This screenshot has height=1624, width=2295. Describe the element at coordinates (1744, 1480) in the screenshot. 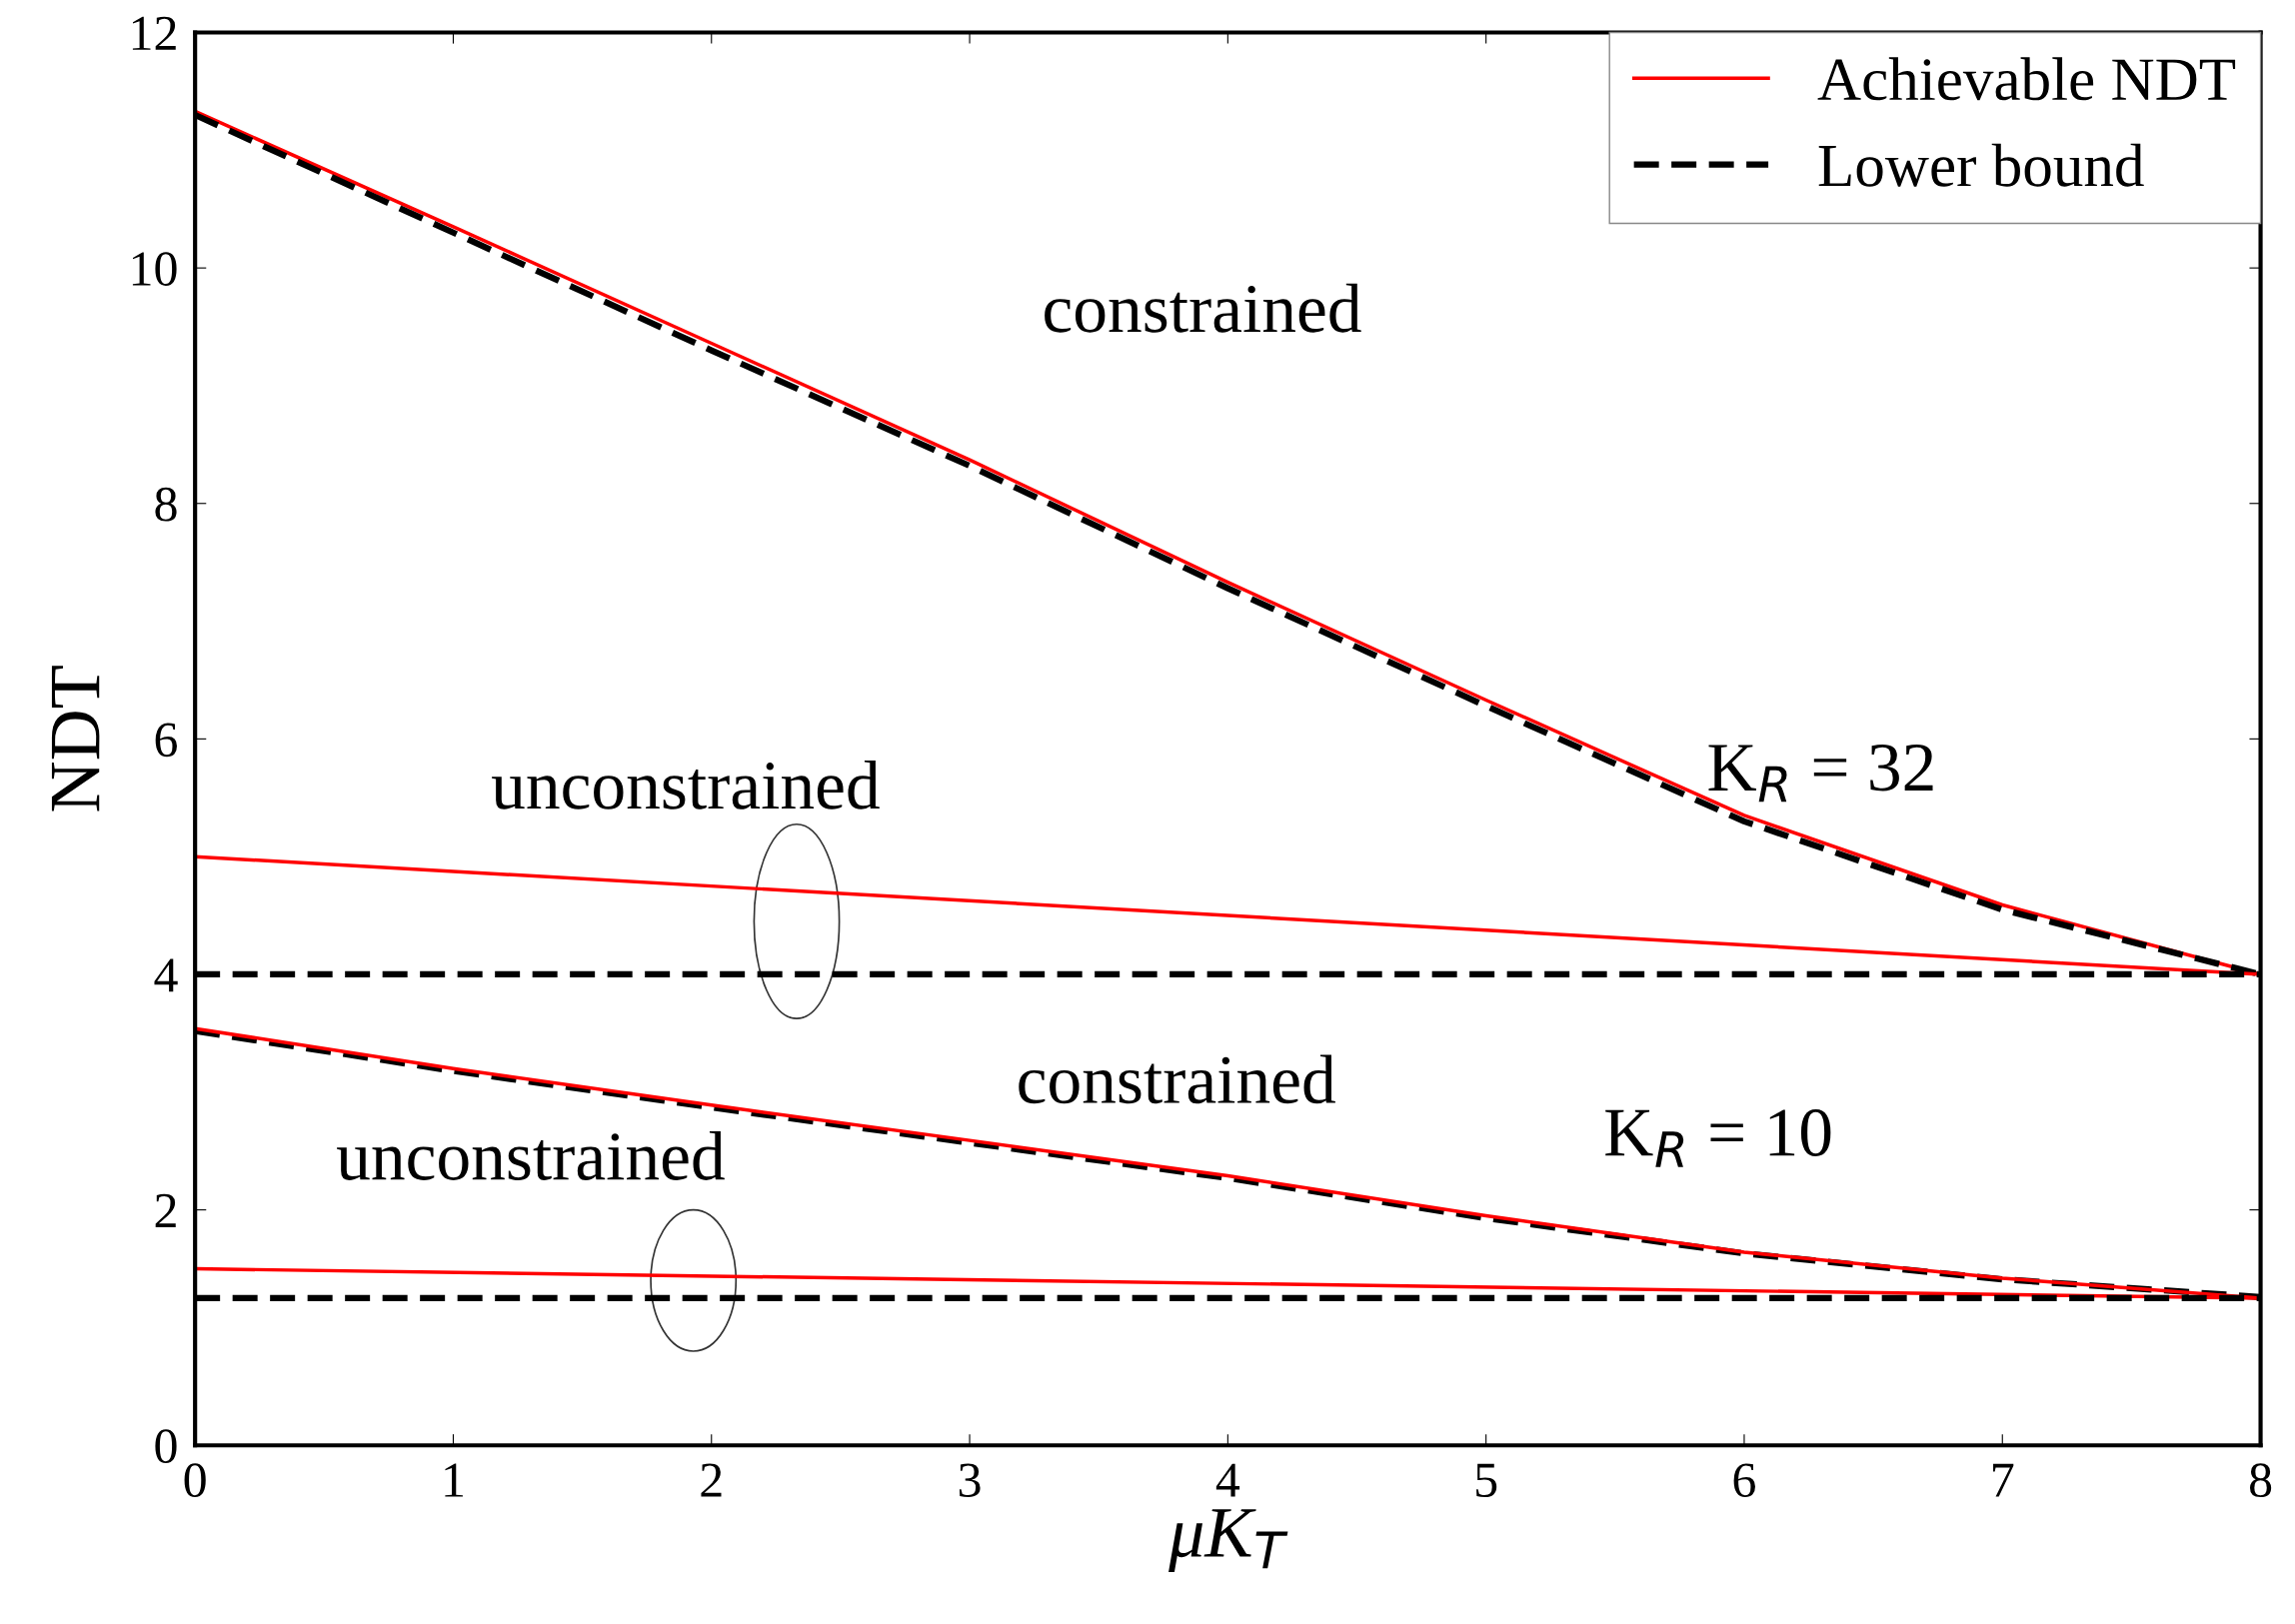

I see `x-tick-label: 6` at that location.